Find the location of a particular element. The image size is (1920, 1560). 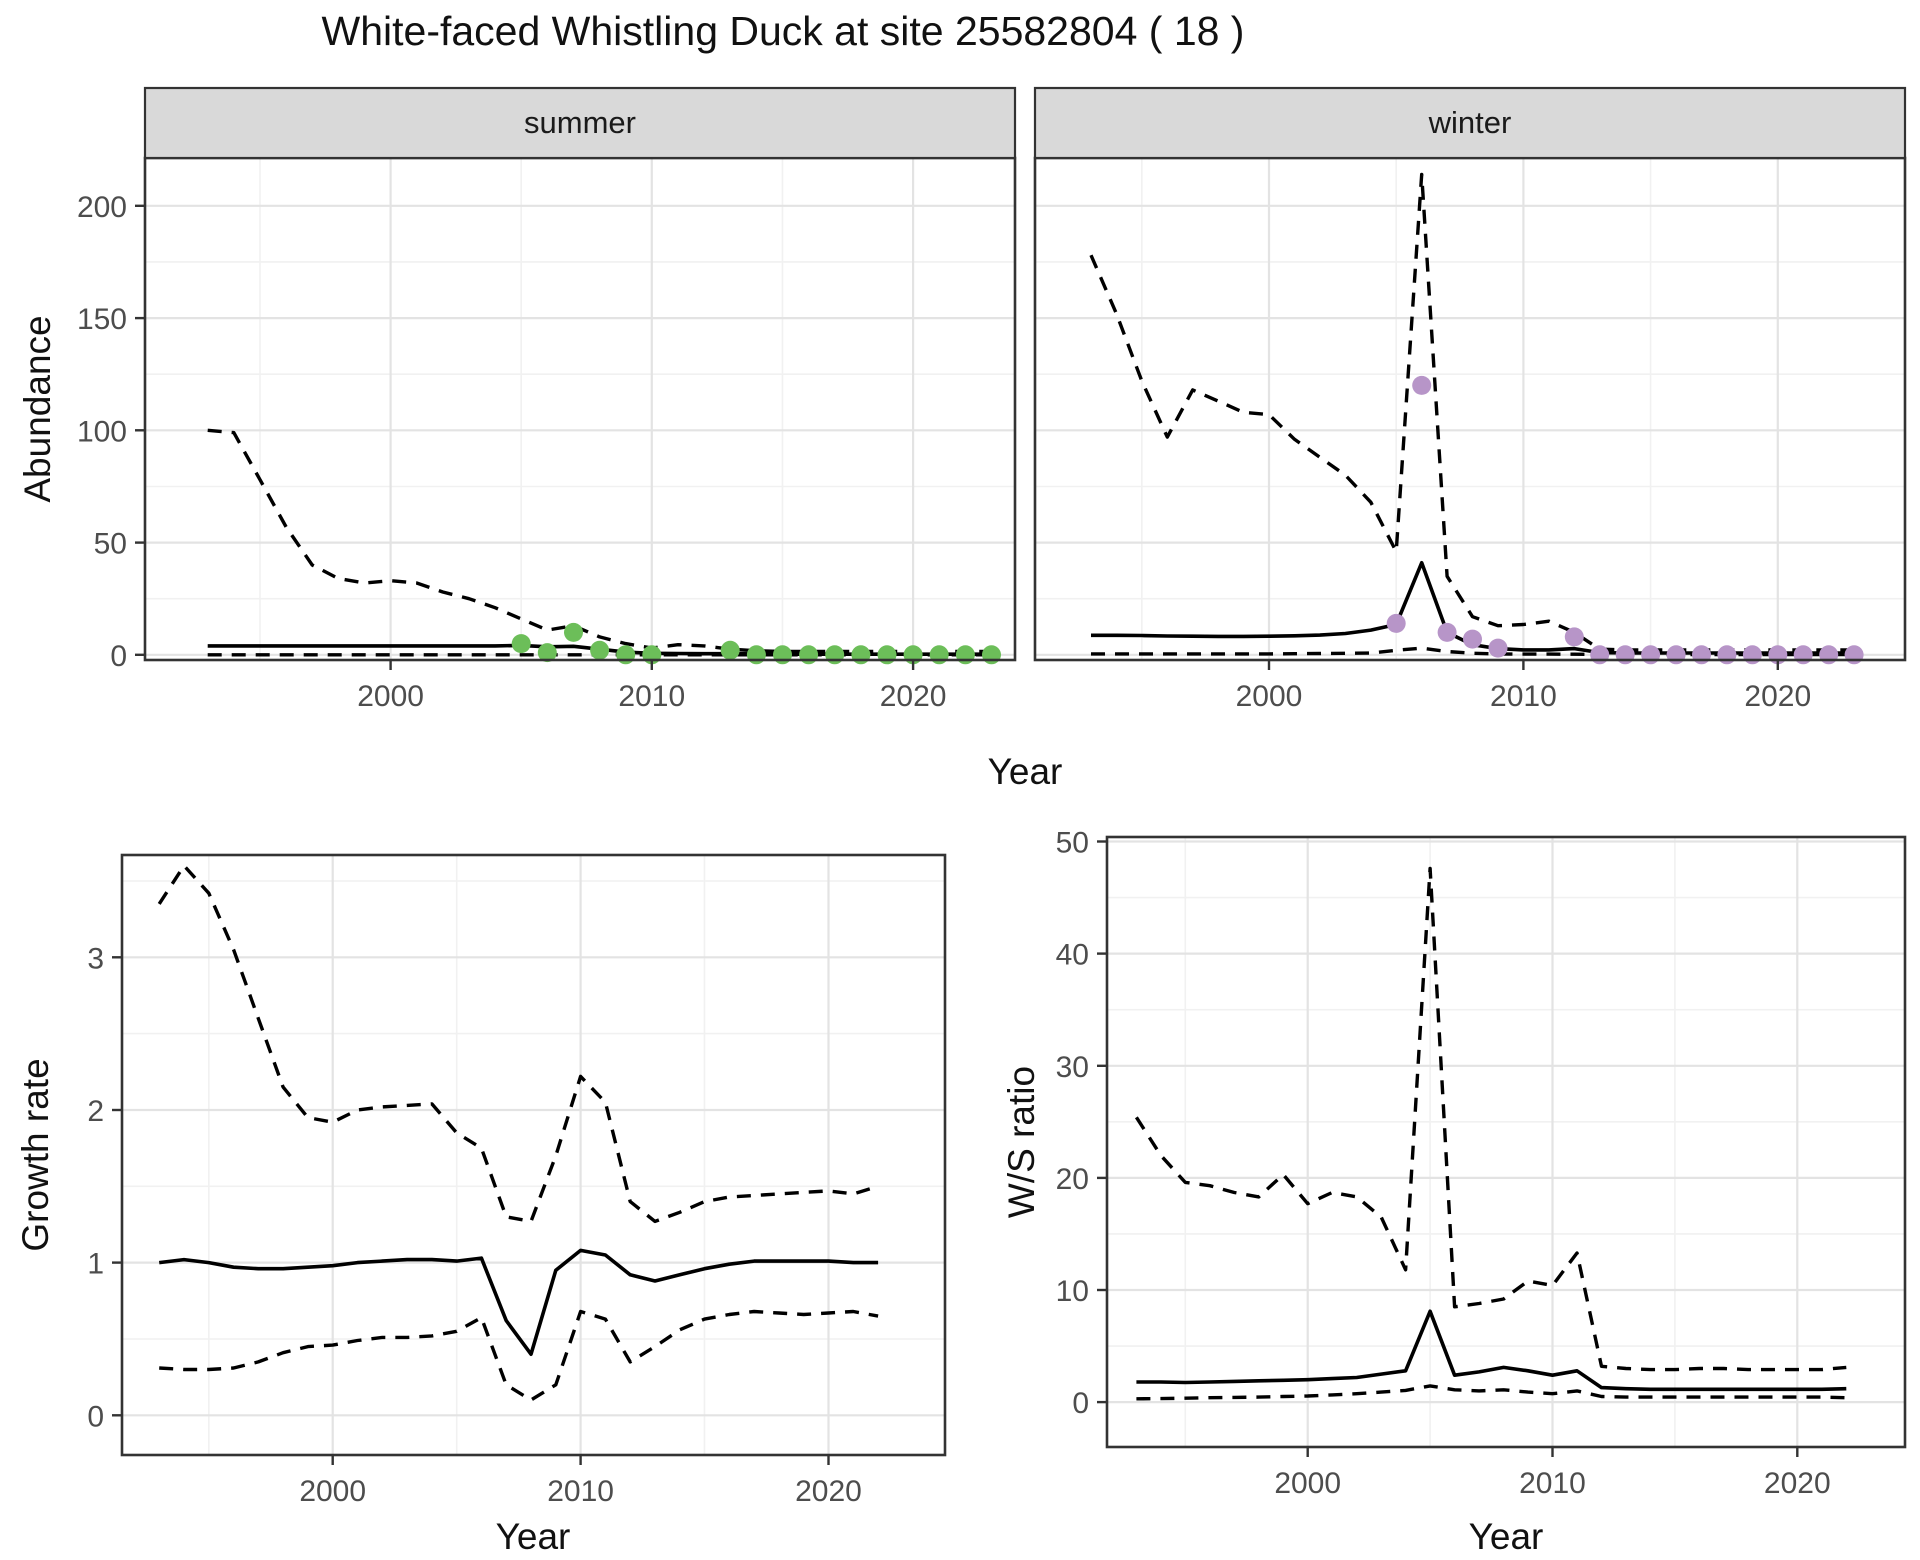

facet-strip-label-winter: winter is located at coordinates (1470, 122).